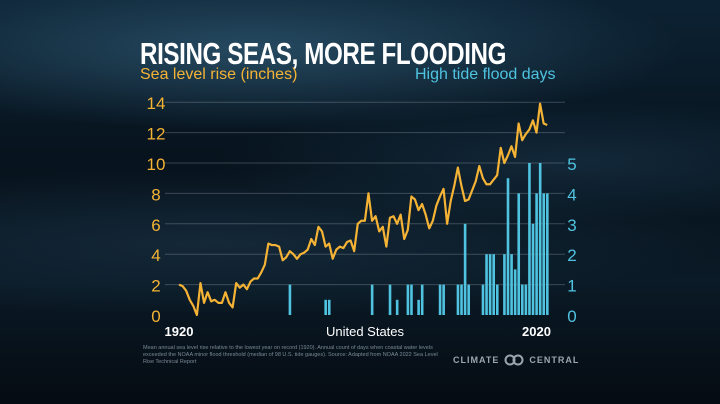 Image resolution: width=720 pixels, height=404 pixels. I want to click on left-tick-label: 6, so click(155, 225).